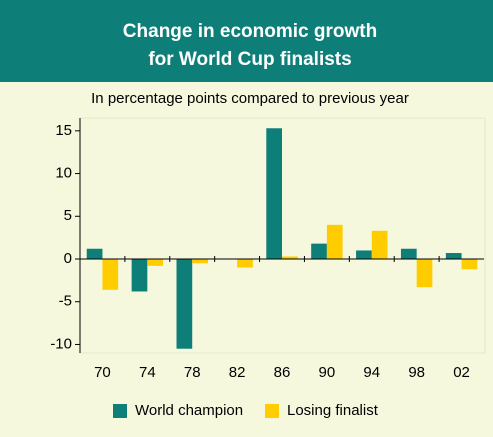 This screenshot has width=493, height=437. Describe the element at coordinates (237, 372) in the screenshot. I see `x-tick-label: 82` at that location.